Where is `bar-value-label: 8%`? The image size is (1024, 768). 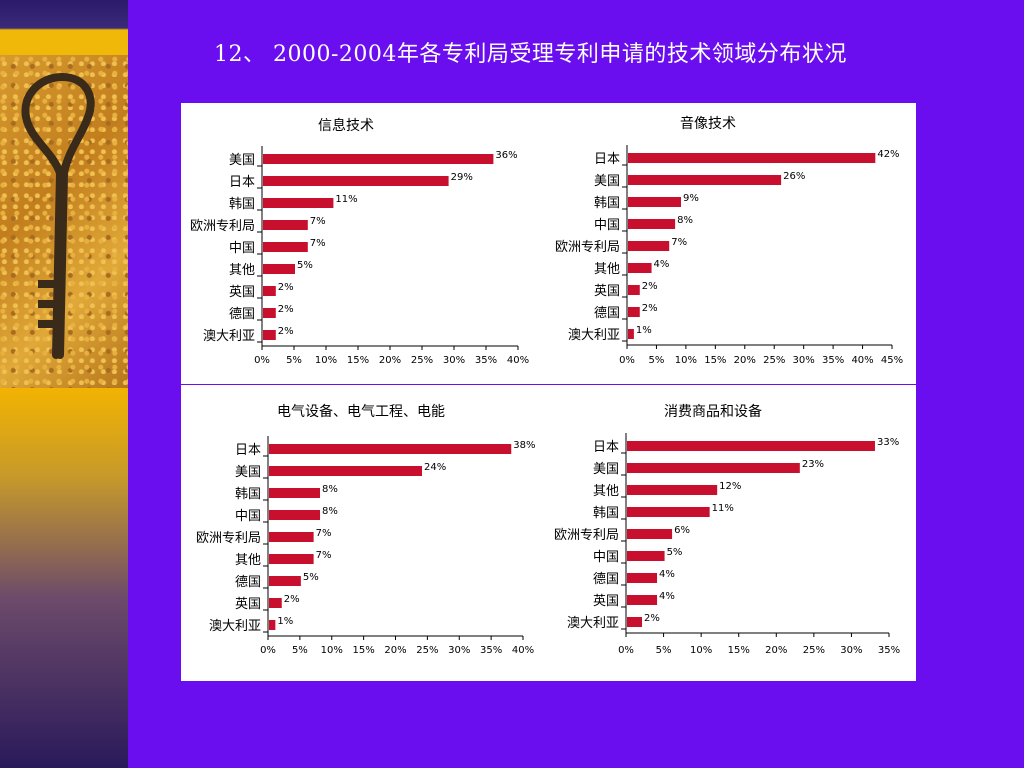
bar-value-label: 8% is located at coordinates (685, 220).